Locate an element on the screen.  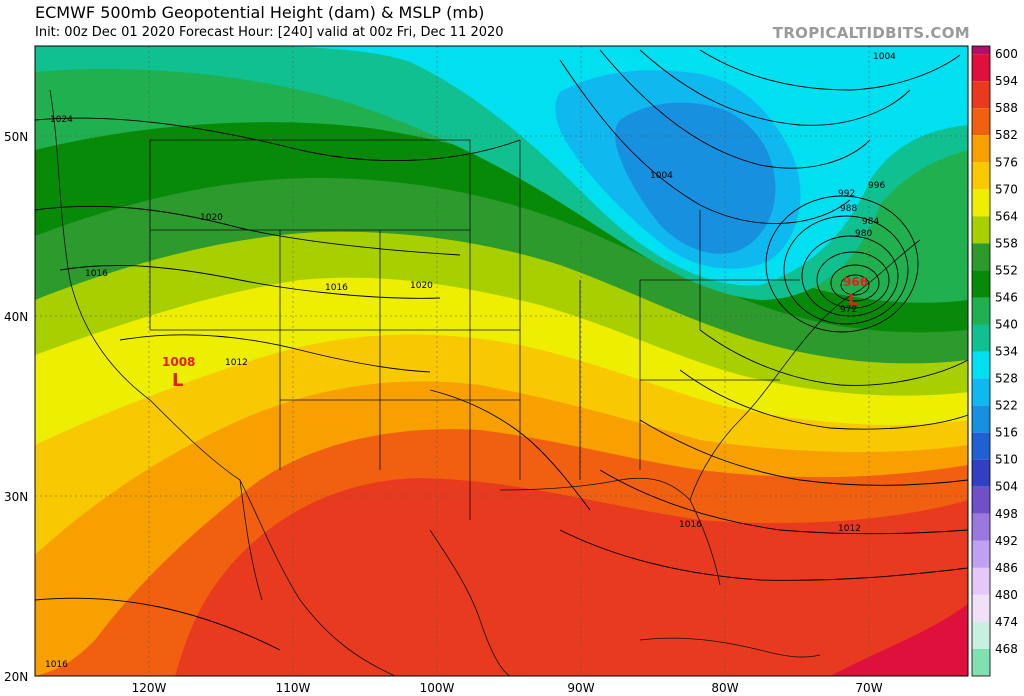
pressure-centers: 1008 L 966 L is located at coordinates (515, 333).